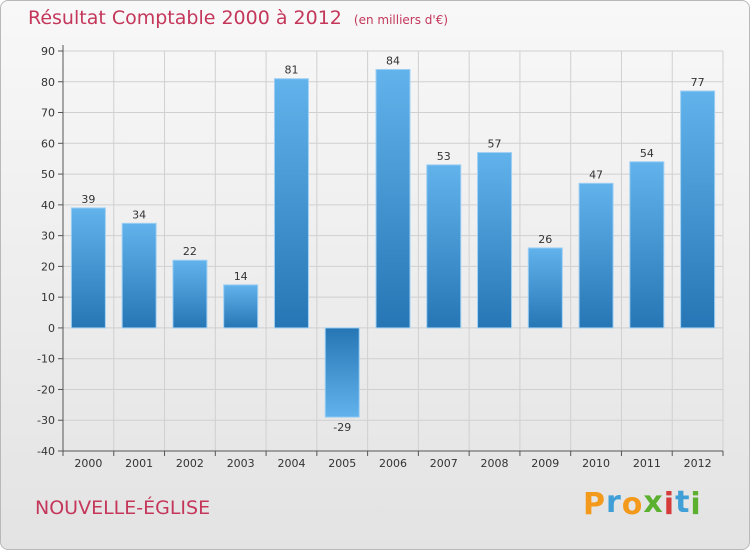 Image resolution: width=750 pixels, height=550 pixels. I want to click on bar-2003, so click(241, 306).